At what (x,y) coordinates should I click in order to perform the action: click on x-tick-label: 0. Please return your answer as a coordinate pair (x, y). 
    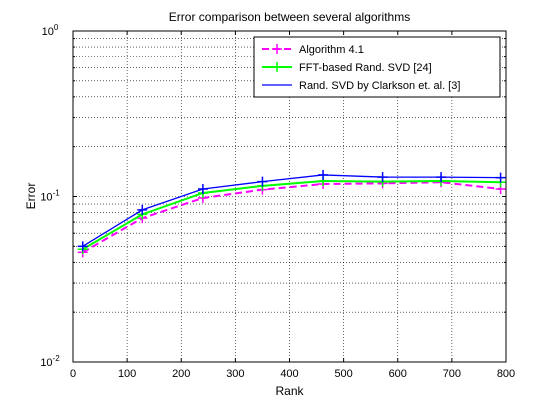
    Looking at the image, I should click on (73, 374).